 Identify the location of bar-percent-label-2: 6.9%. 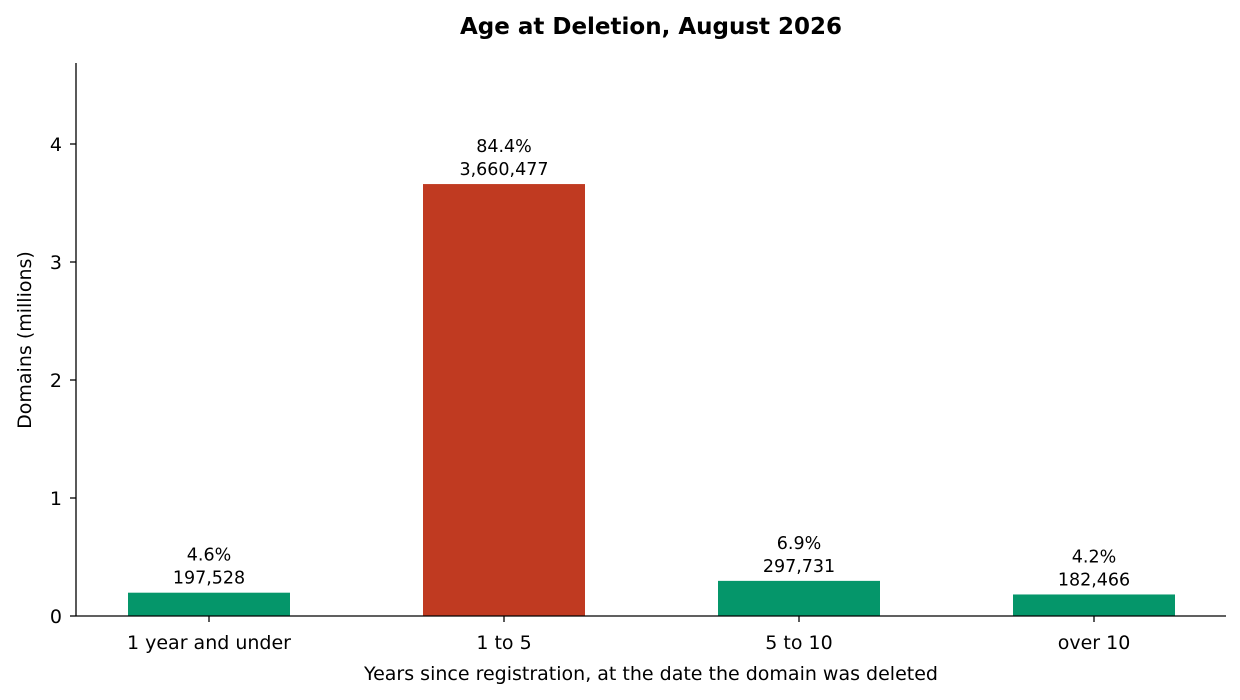
(799, 544).